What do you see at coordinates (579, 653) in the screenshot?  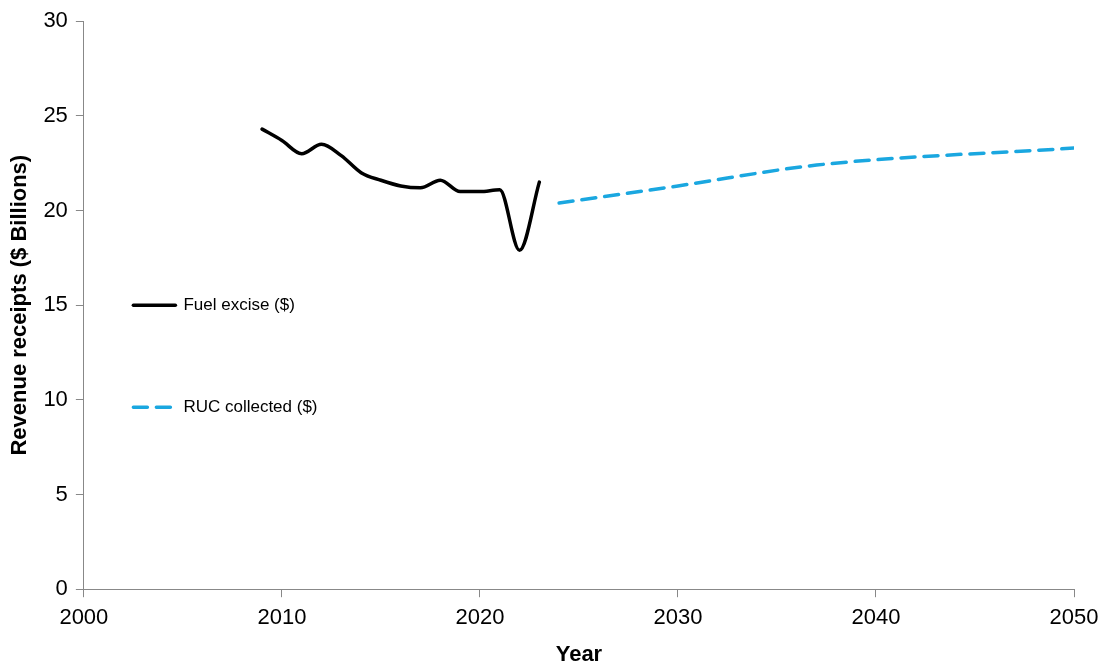 I see `x-axis-title: Year` at bounding box center [579, 653].